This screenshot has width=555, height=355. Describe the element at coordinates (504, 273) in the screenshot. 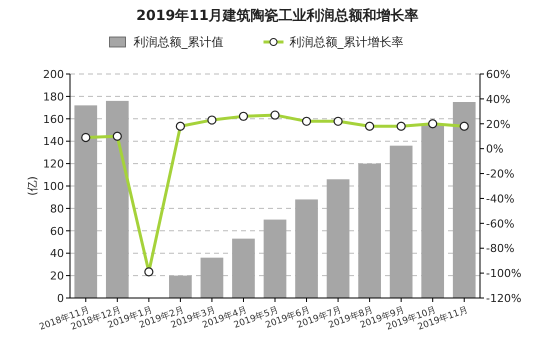

I see `y2-tick-label: -100%` at that location.